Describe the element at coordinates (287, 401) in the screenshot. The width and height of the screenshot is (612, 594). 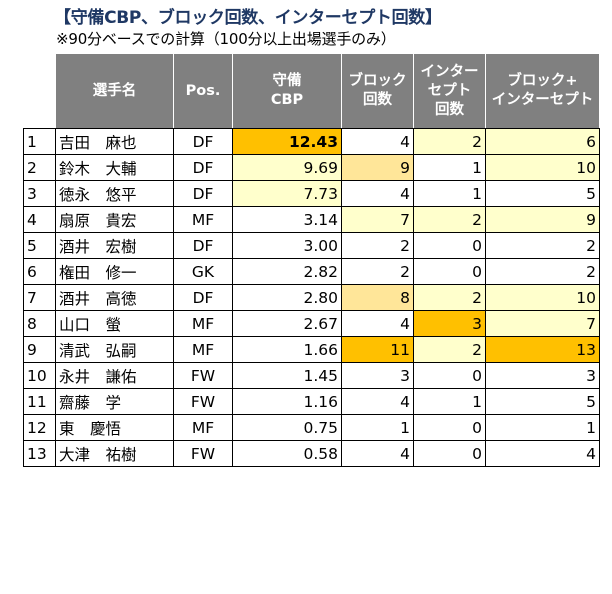
I see `cbp-cell: 1.16` at that location.